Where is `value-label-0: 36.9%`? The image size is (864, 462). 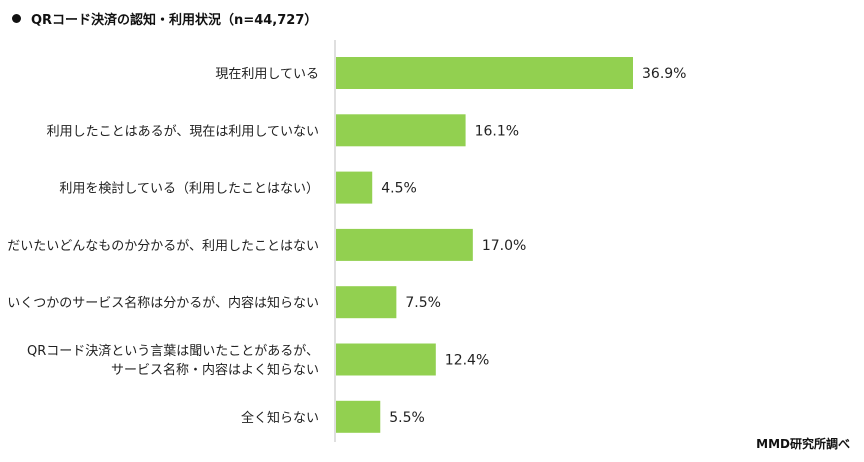
value-label-0: 36.9% is located at coordinates (664, 74).